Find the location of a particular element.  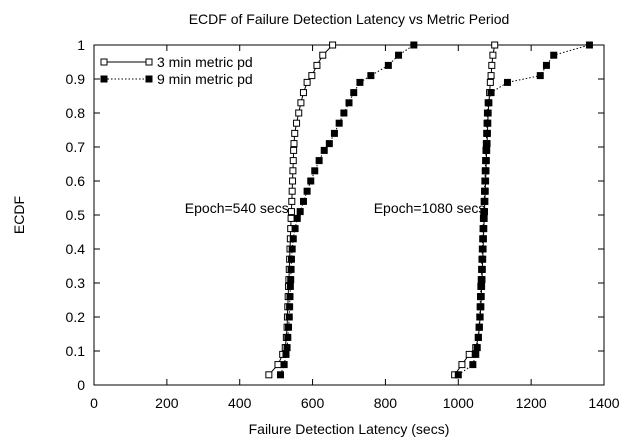

y-axis-label: ECDF is located at coordinates (19, 215).